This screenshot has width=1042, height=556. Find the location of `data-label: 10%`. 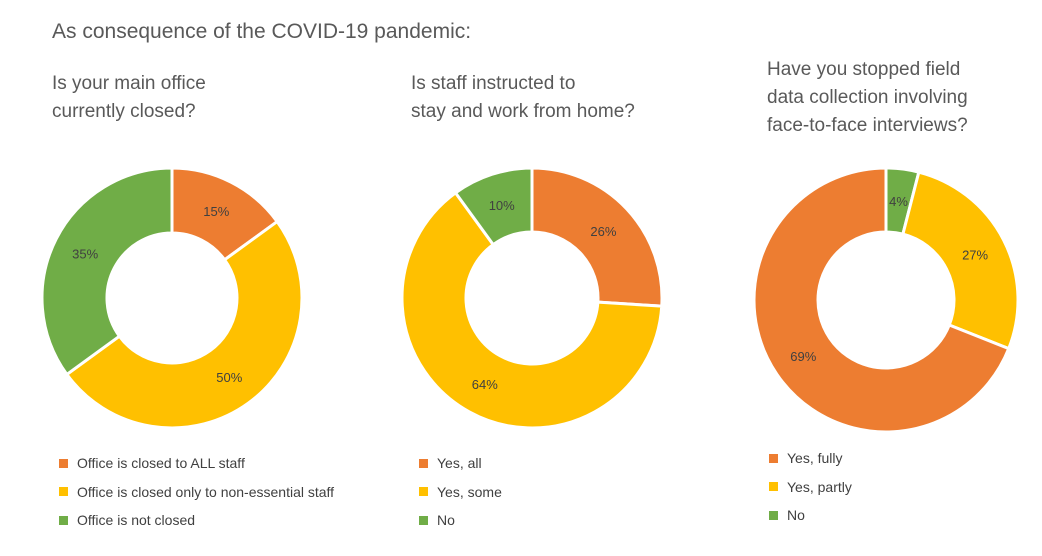

data-label: 10% is located at coordinates (502, 205).